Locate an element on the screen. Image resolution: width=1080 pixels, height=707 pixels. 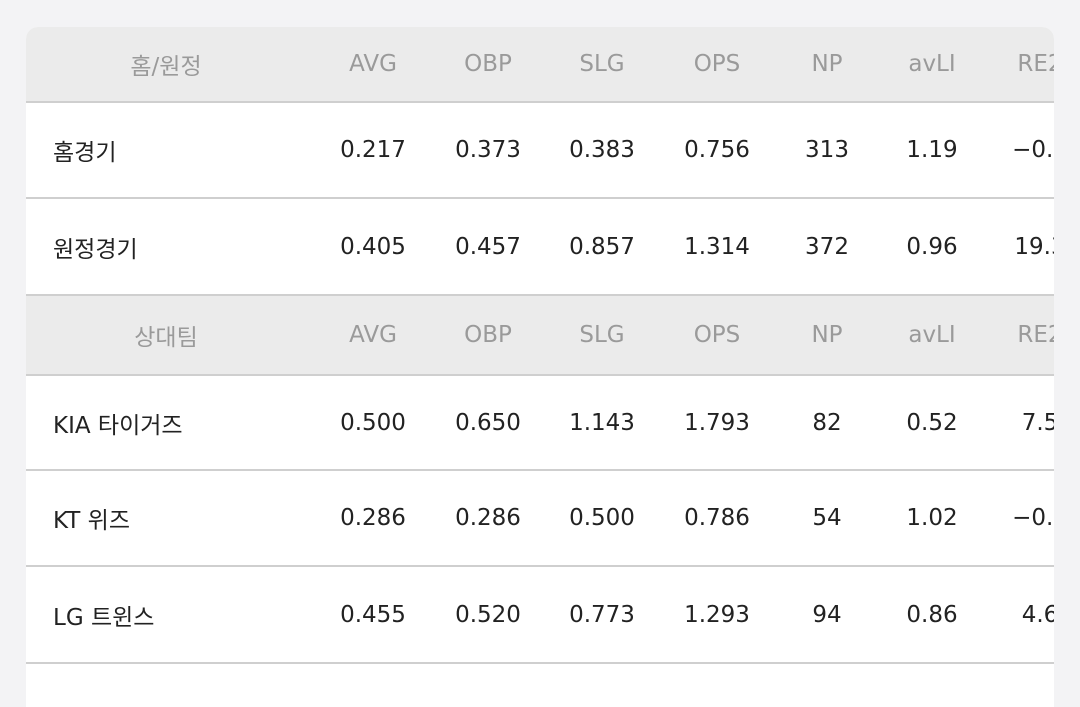
value-cell: 0.52 is located at coordinates (932, 422).